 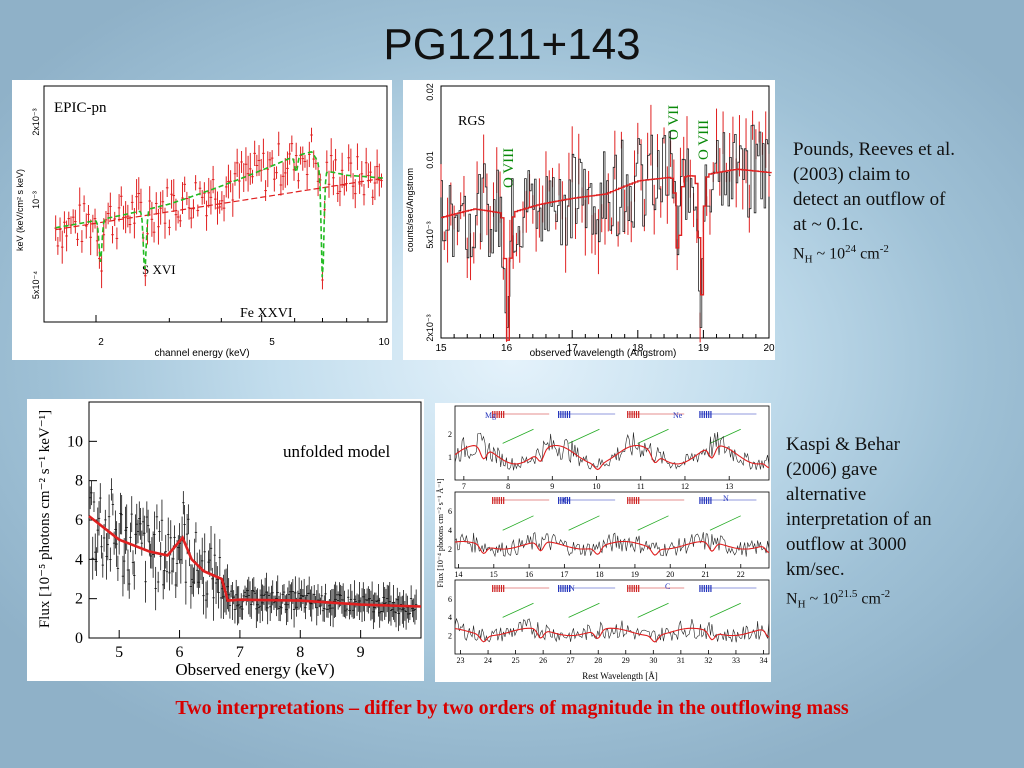 What do you see at coordinates (36, 121) in the screenshot?
I see `epic-ytick: 2x10⁻³` at bounding box center [36, 121].